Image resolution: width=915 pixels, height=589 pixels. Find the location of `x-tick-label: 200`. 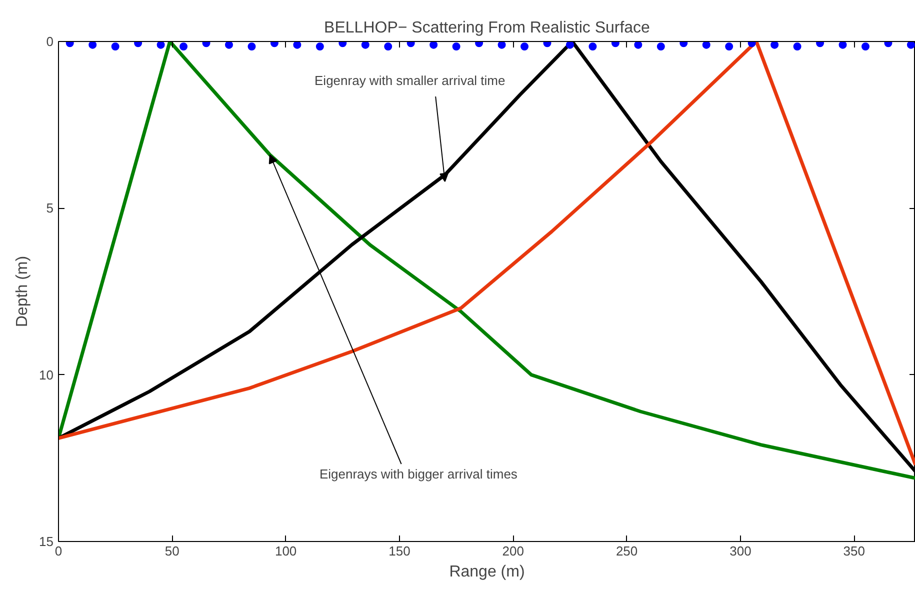

x-tick-label: 200 is located at coordinates (513, 551).